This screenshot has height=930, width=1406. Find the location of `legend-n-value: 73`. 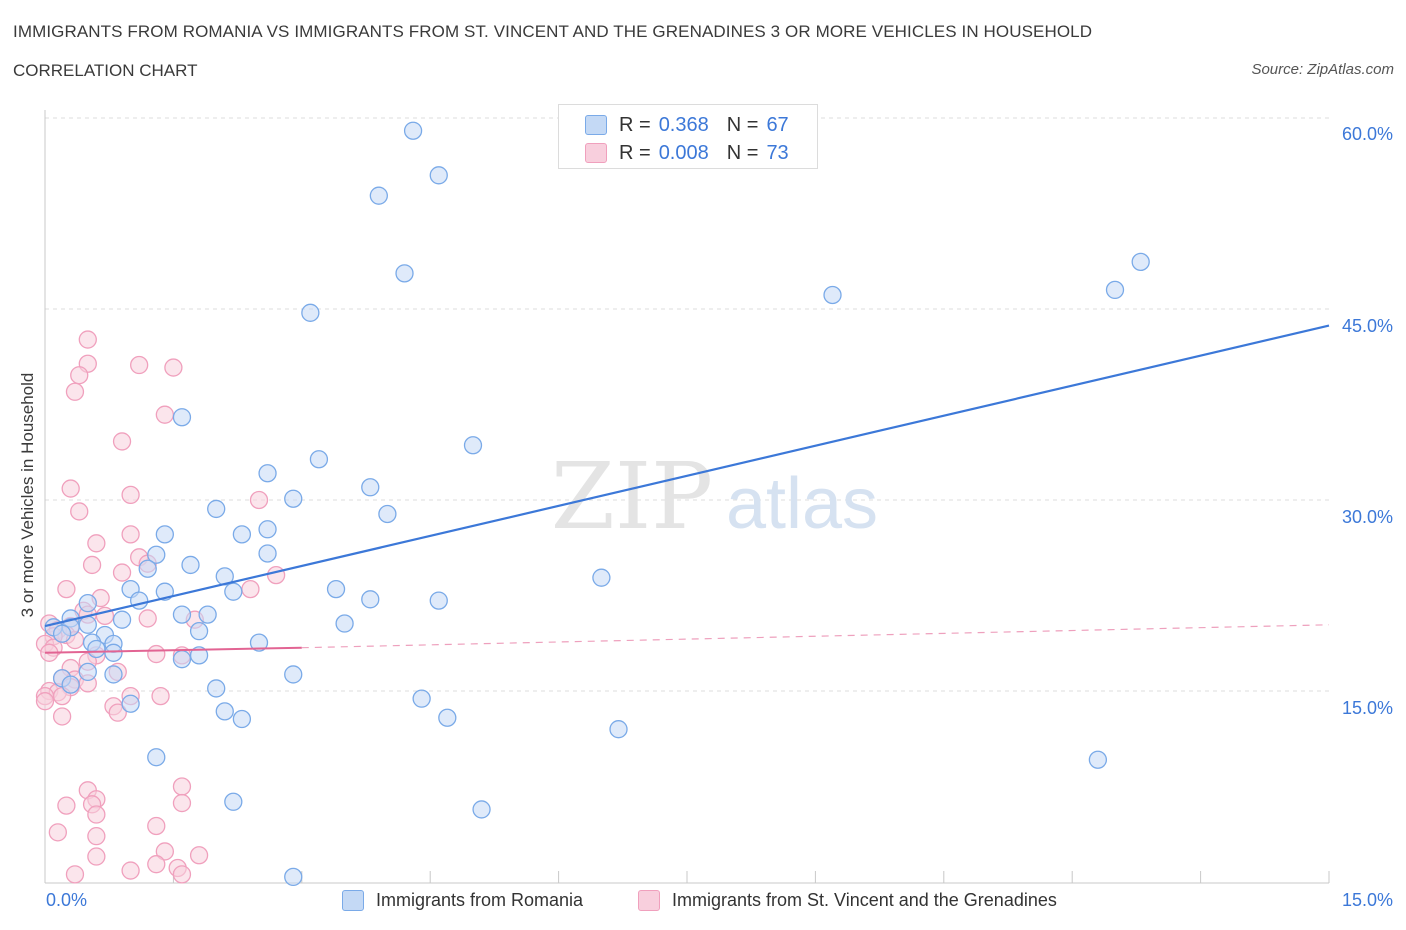

legend-n-value: 73 is located at coordinates (777, 152).